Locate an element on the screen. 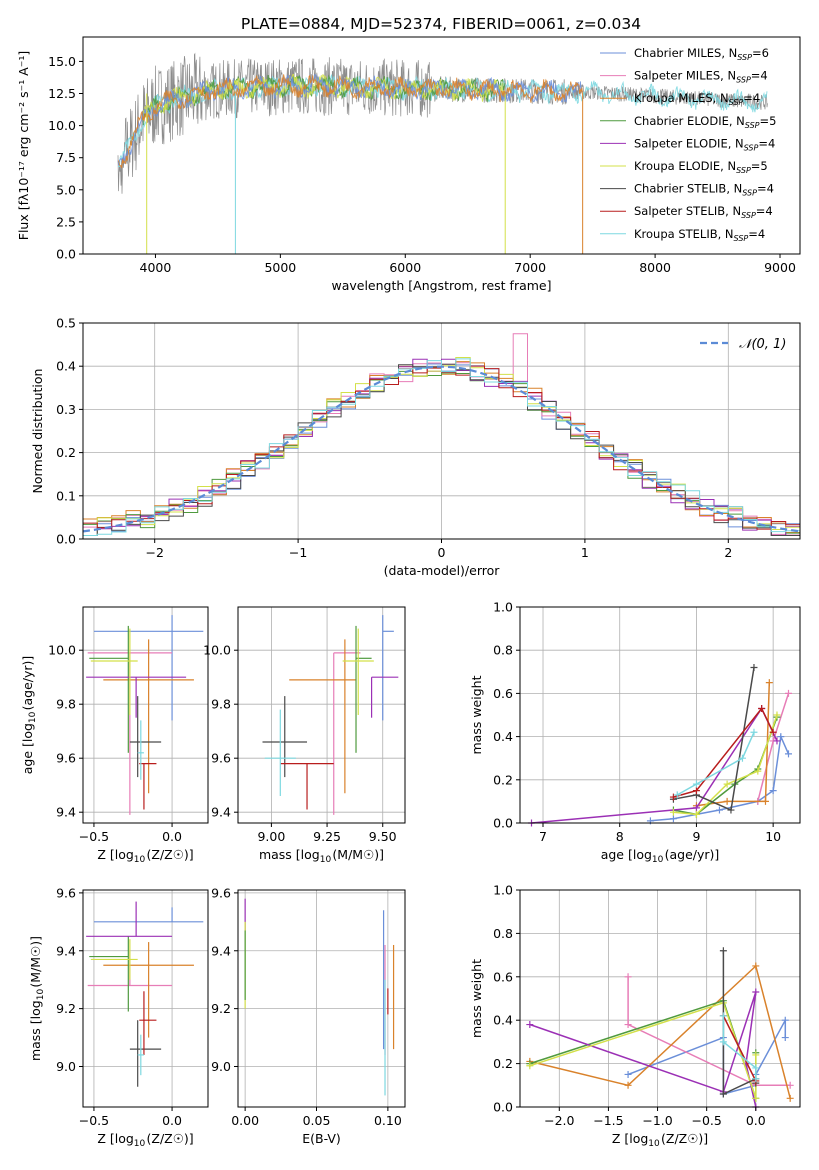 The image size is (819, 1170). y-tick-label: 0.5 is located at coordinates (66, 323).